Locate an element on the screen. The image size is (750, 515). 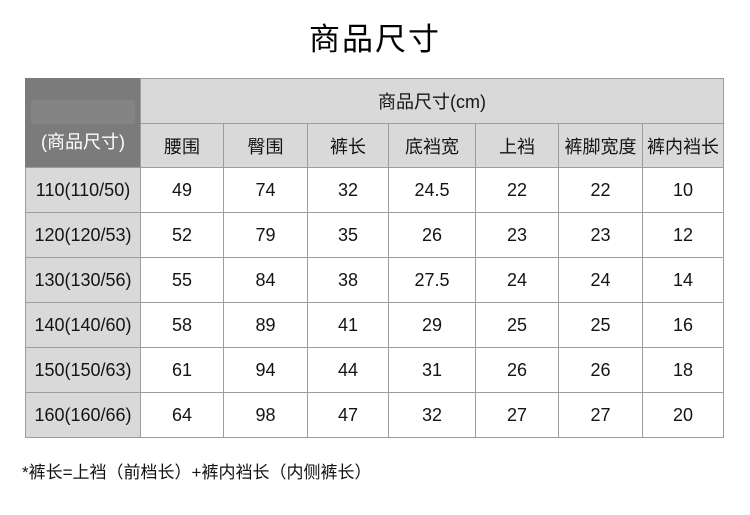
footnote: *裤长=上裆（前档长）+裤内裆长（内侧裤长） is located at coordinates (197, 472).